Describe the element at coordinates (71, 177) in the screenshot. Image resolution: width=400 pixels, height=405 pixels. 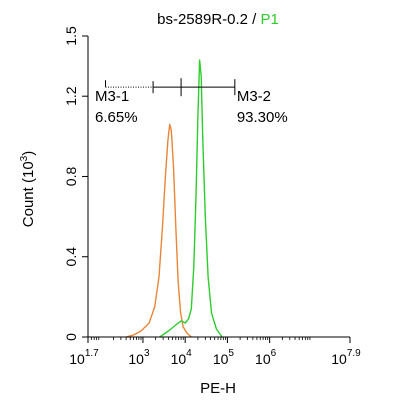
I see `y-tick-label: 0.8` at that location.